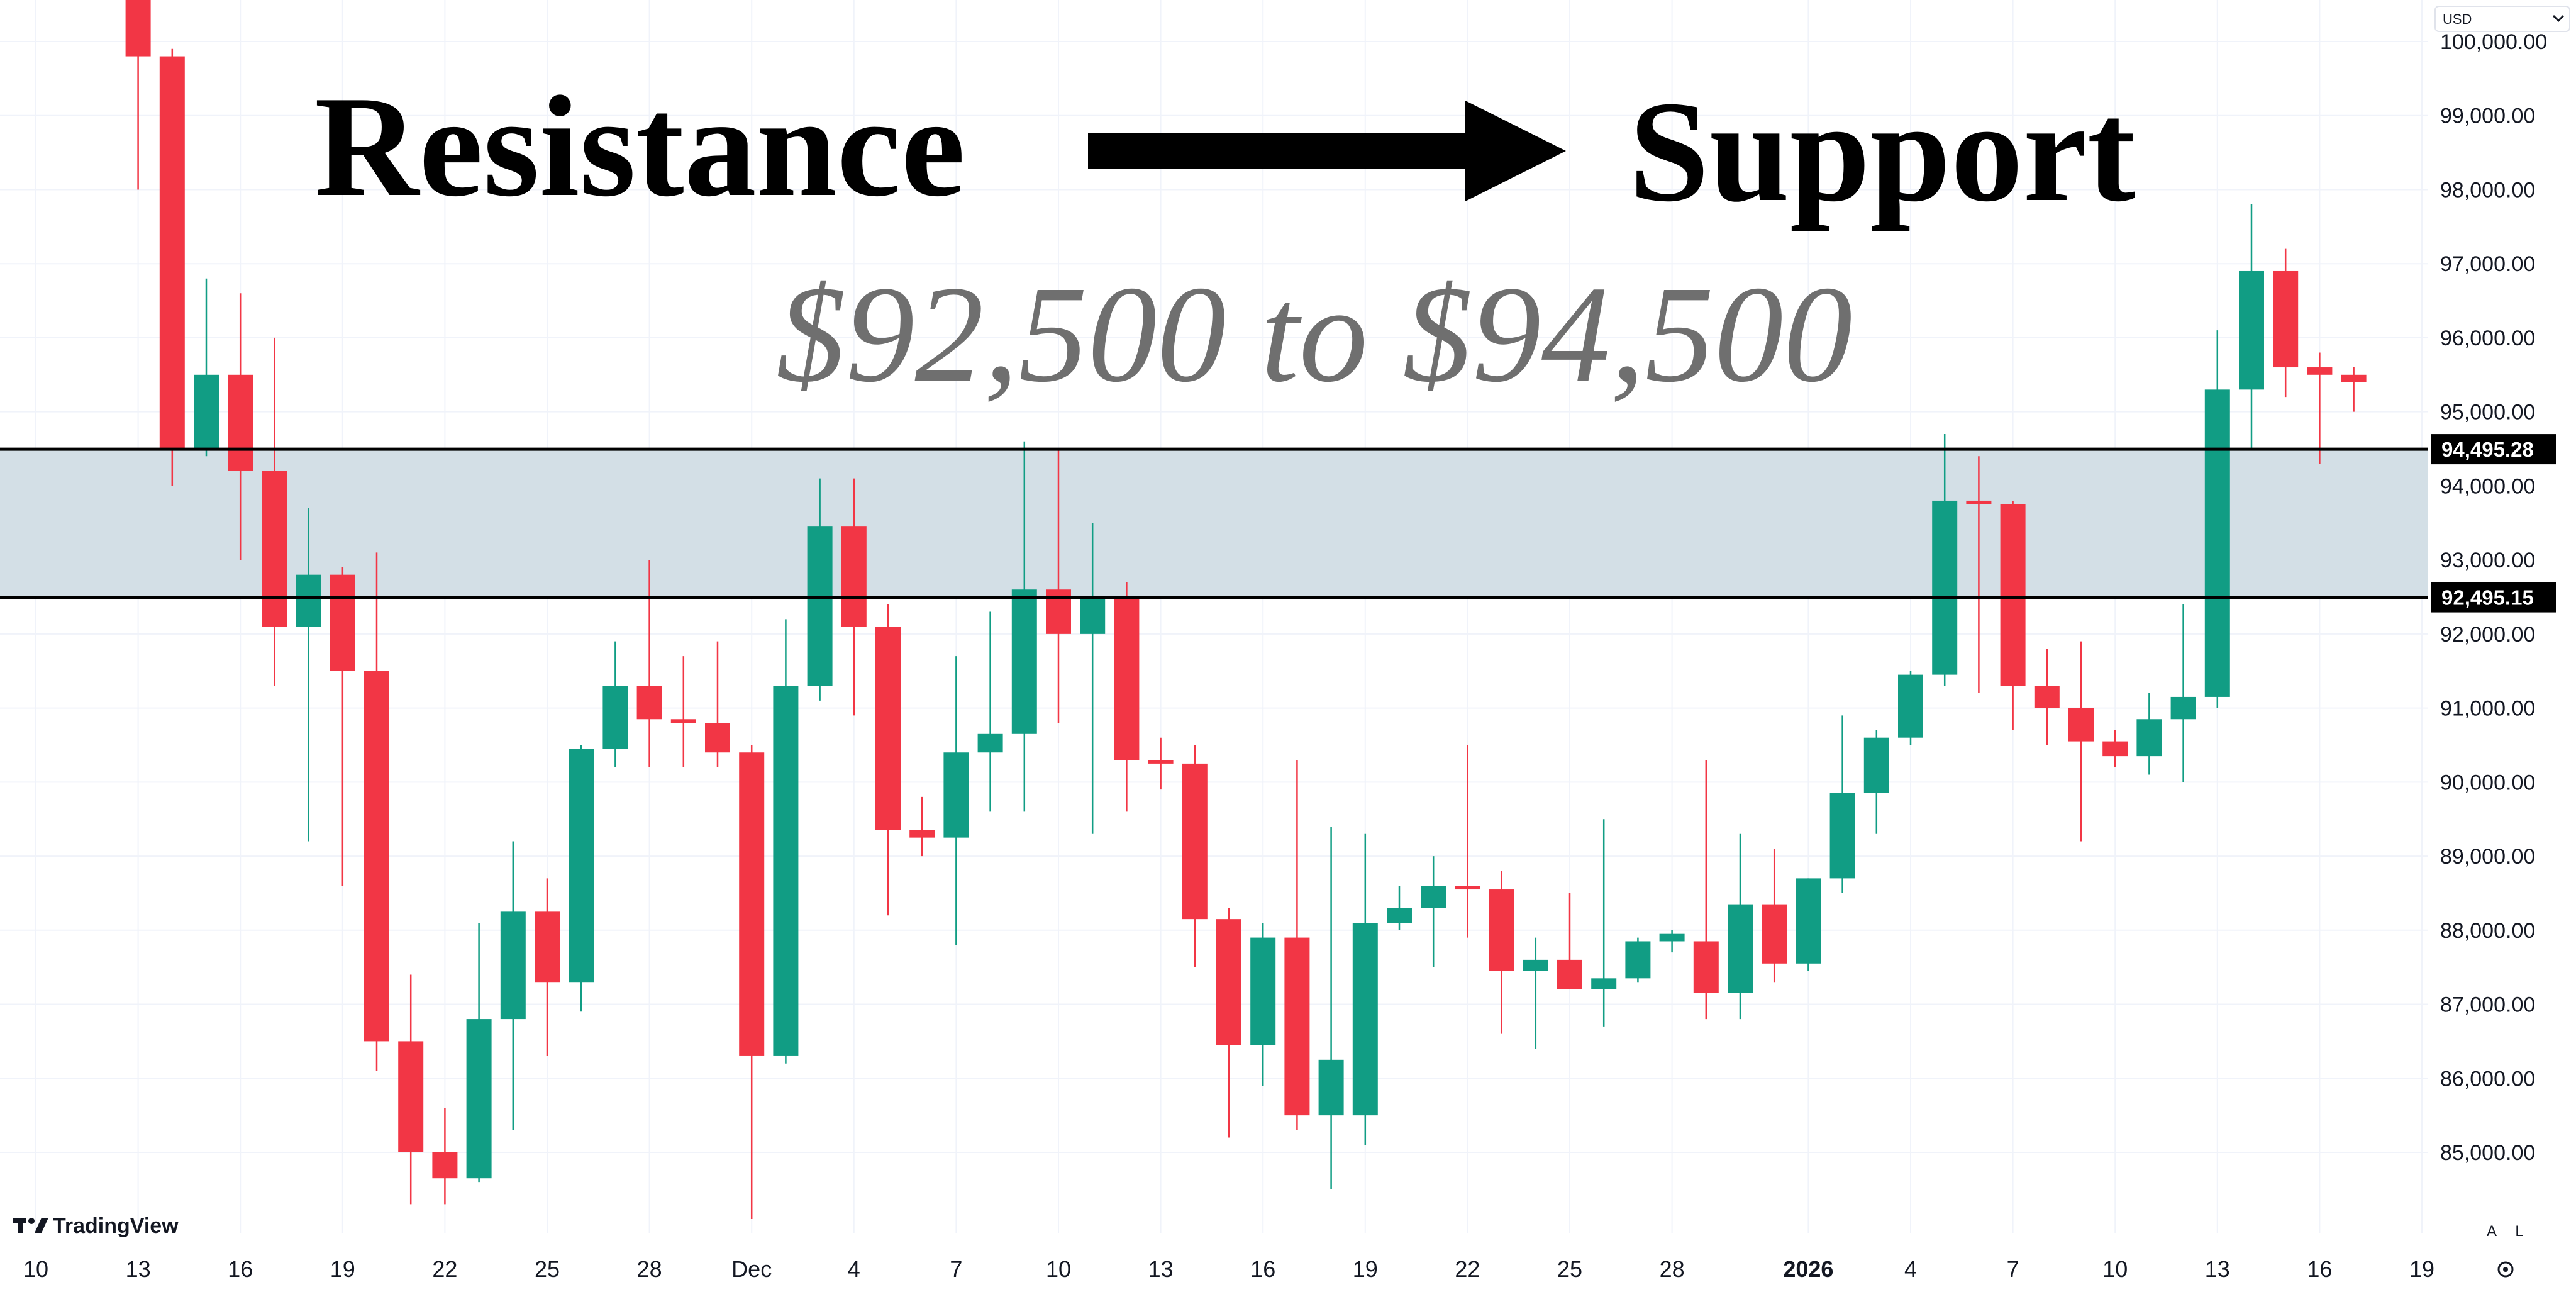 The width and height of the screenshot is (2576, 1292). What do you see at coordinates (639, 146) in the screenshot?
I see `headline-resistance: Resistance` at bounding box center [639, 146].